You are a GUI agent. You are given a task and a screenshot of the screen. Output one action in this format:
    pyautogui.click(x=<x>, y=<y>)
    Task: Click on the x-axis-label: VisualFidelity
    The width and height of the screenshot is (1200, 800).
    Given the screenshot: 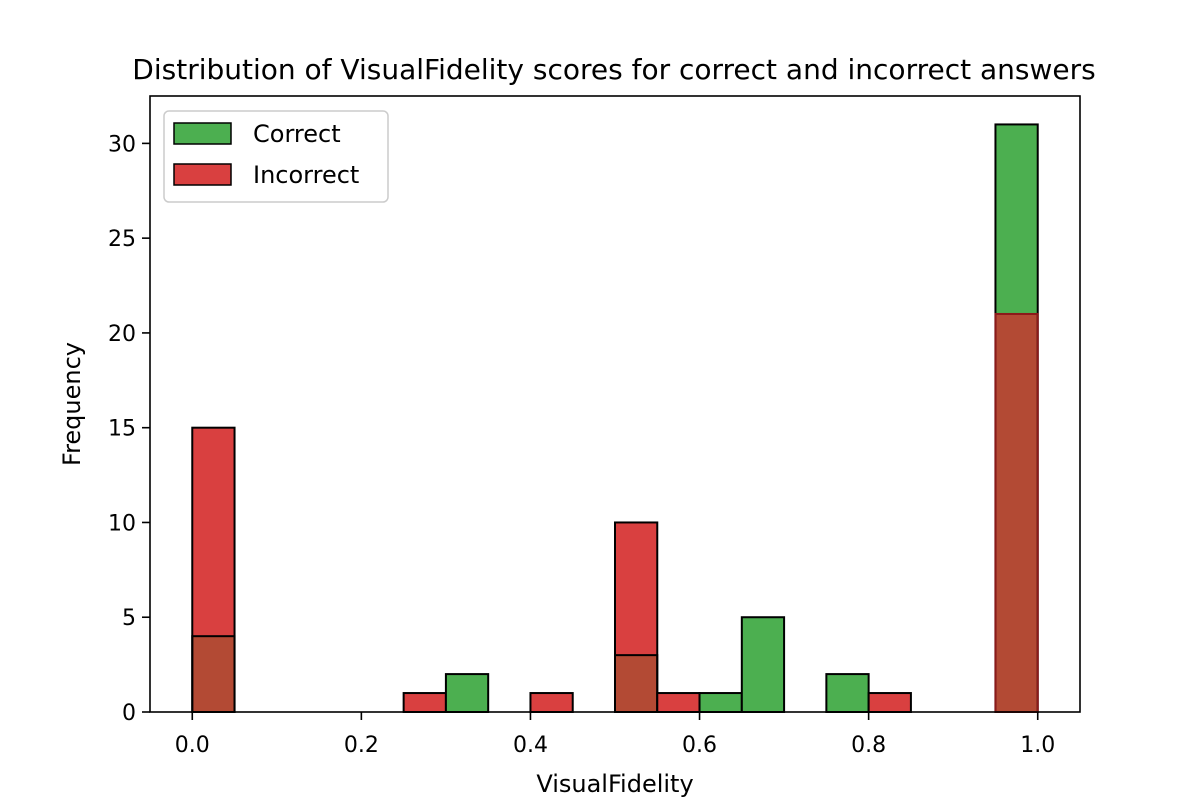 What is the action you would take?
    pyautogui.click(x=614, y=784)
    